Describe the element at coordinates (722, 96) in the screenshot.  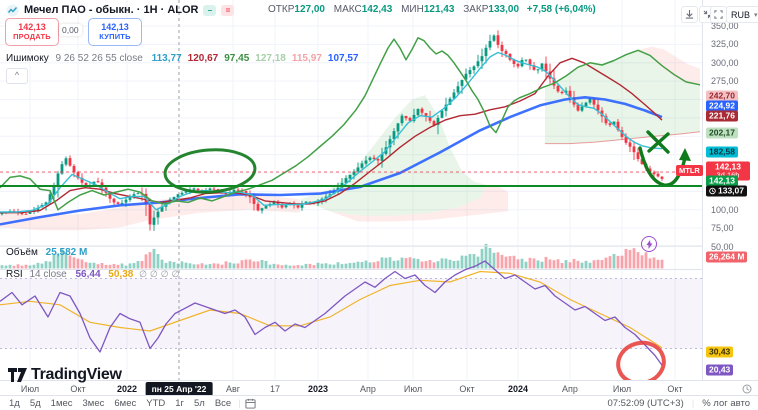
I see `price-tag: 242,70` at that location.